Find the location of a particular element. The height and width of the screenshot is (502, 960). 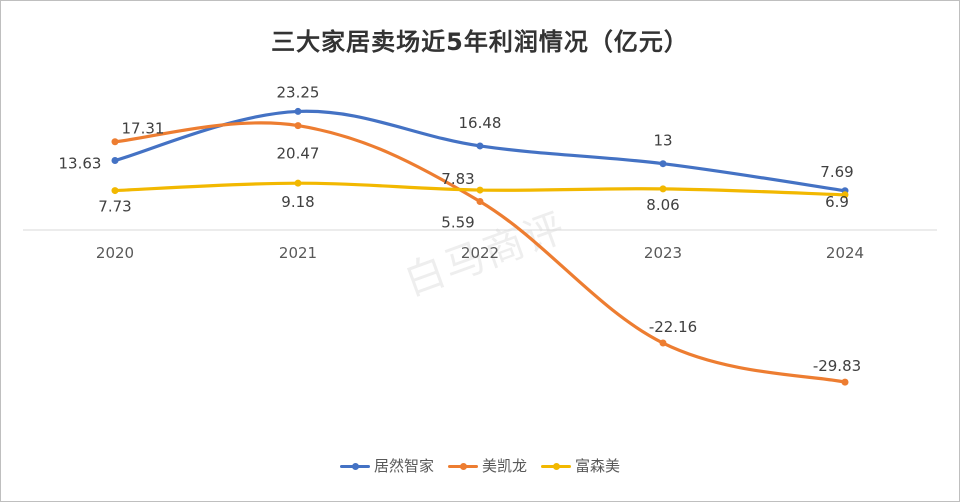

x-tick-label: 2023 is located at coordinates (663, 253).